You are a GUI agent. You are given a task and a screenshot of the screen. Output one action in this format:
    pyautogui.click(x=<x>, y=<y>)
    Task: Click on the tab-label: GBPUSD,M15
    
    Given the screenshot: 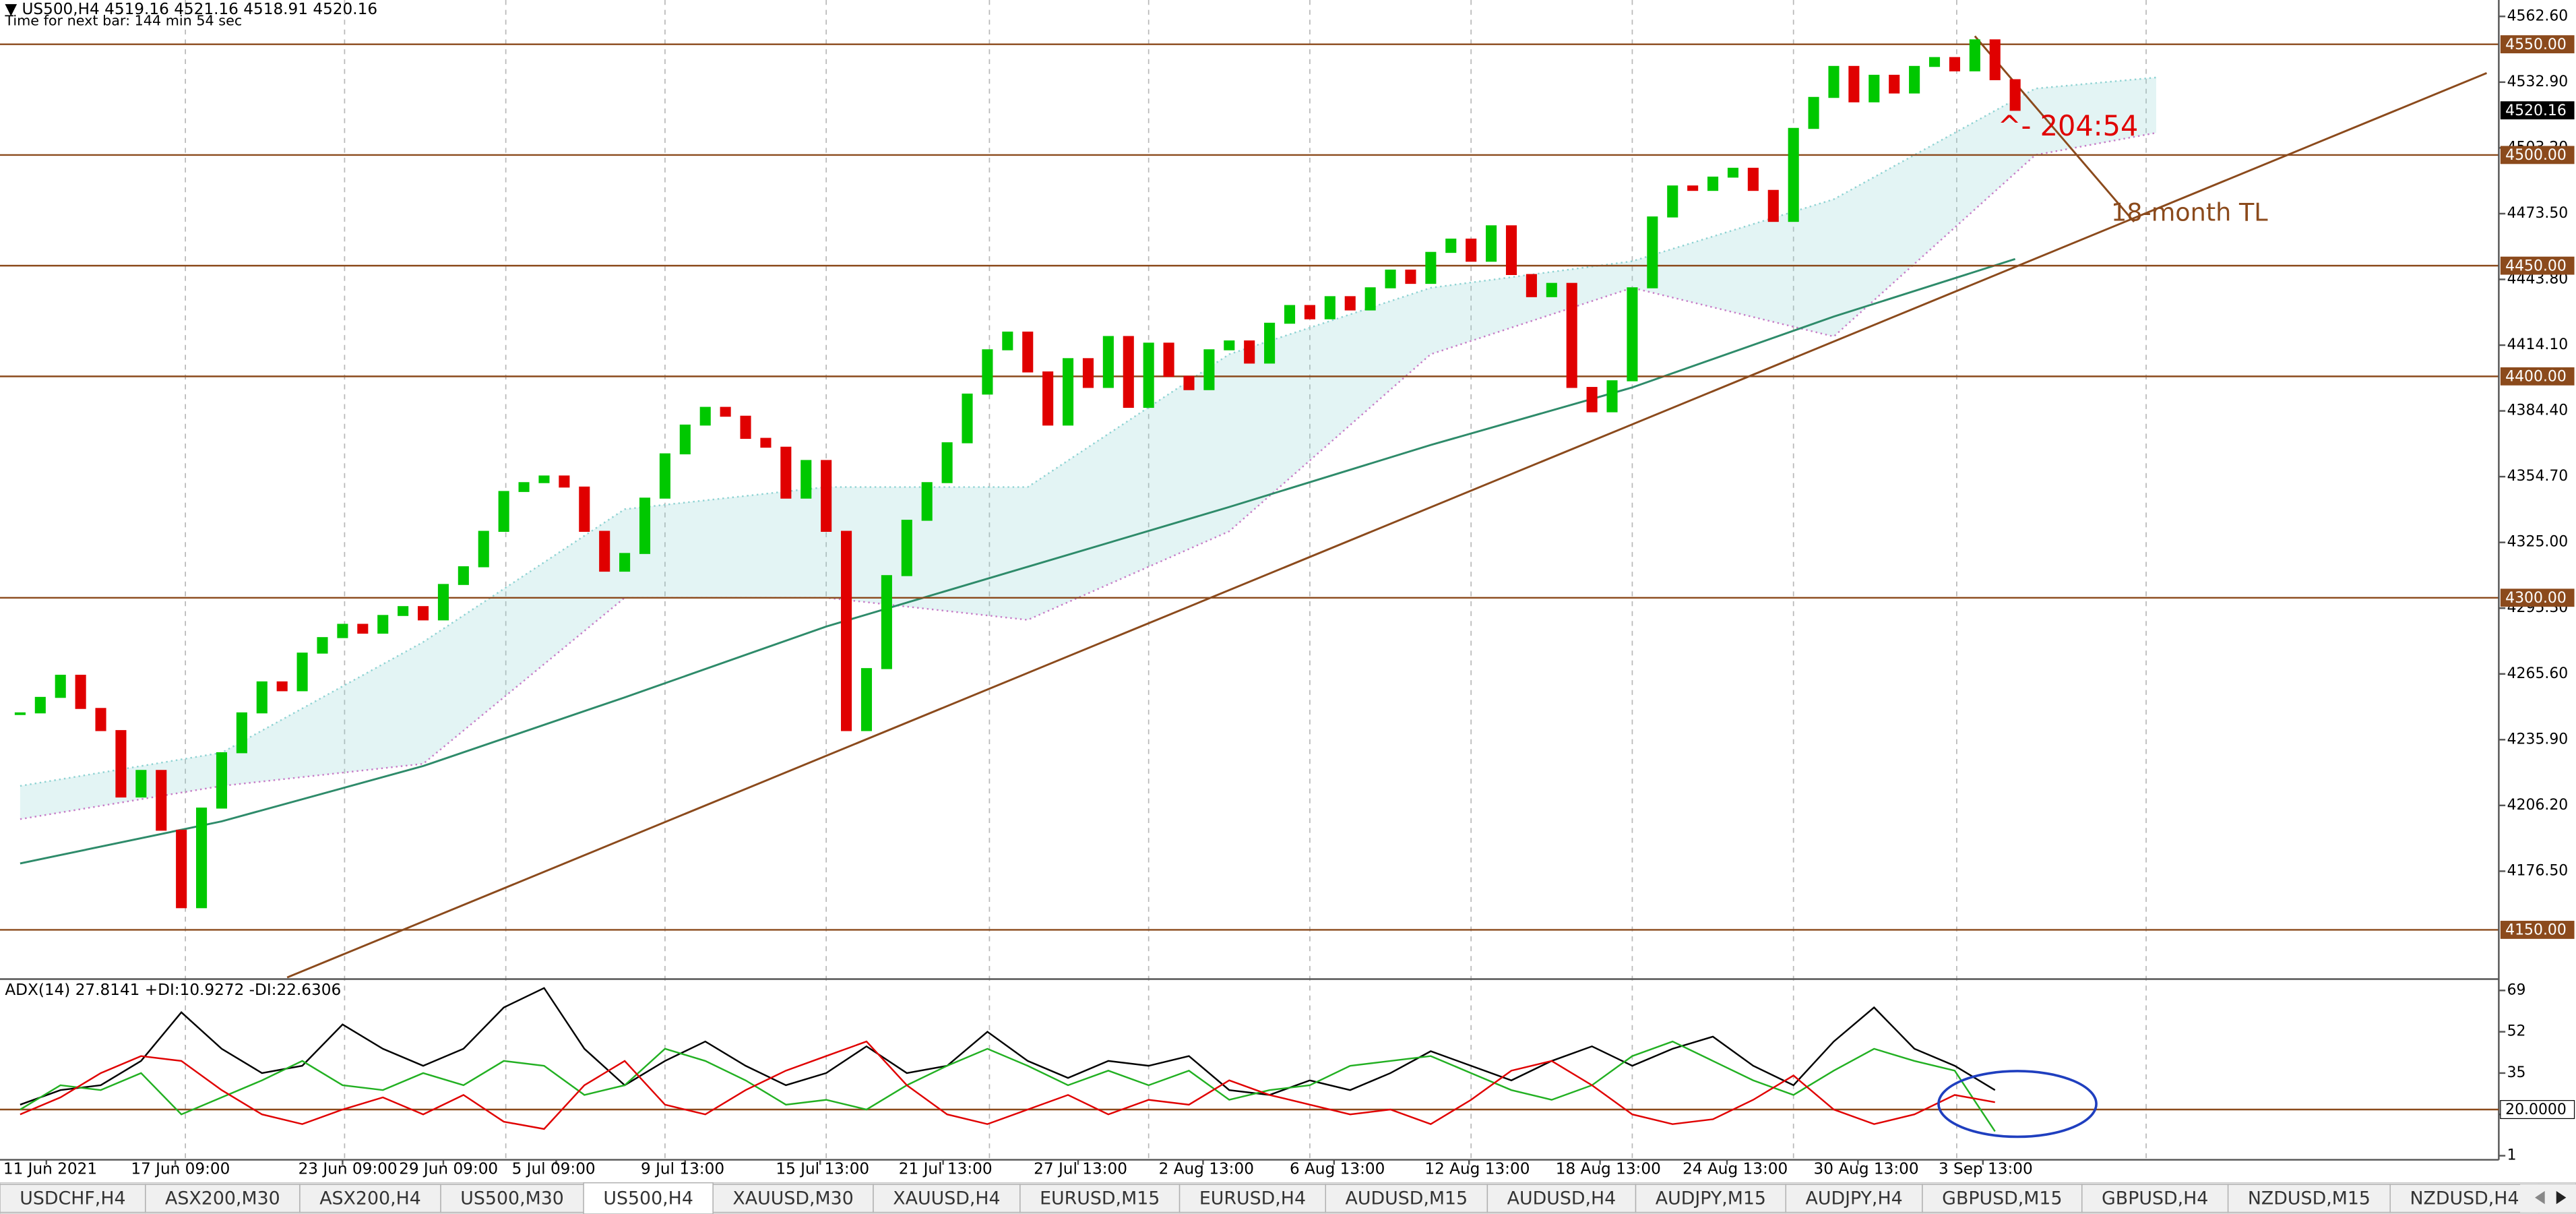 What is the action you would take?
    pyautogui.click(x=2002, y=1198)
    